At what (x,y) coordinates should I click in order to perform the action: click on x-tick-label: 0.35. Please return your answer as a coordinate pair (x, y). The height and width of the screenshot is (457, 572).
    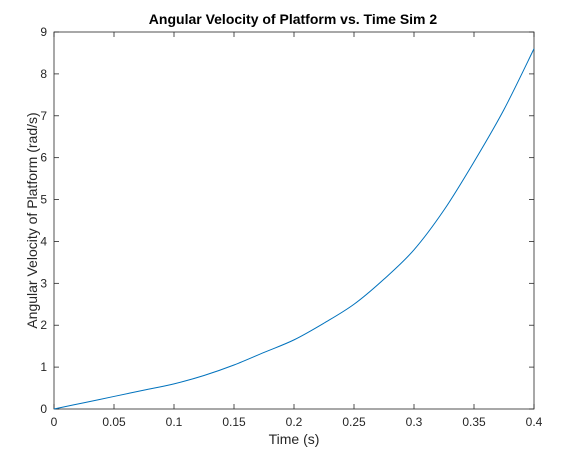
    Looking at the image, I should click on (474, 422).